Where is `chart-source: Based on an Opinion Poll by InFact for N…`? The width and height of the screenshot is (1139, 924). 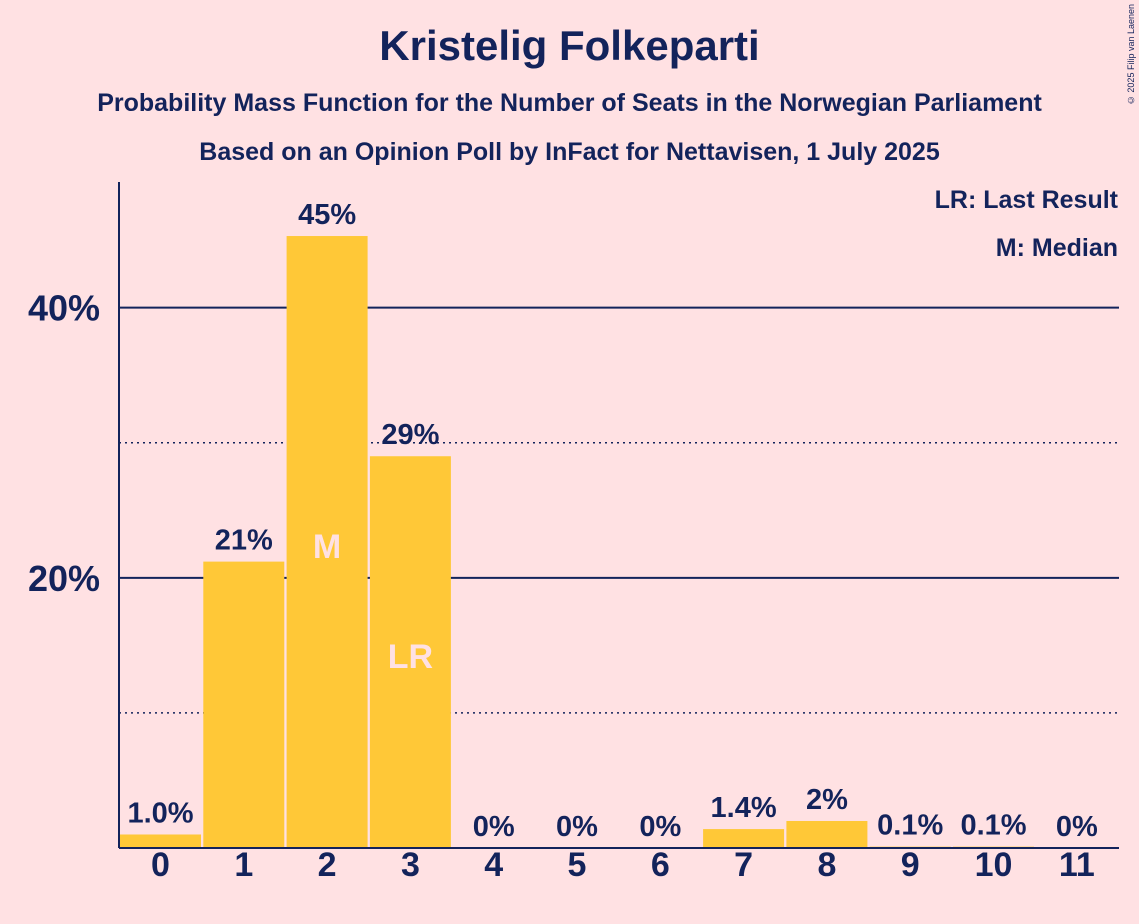
chart-source: Based on an Opinion Poll by InFact for N… is located at coordinates (569, 152).